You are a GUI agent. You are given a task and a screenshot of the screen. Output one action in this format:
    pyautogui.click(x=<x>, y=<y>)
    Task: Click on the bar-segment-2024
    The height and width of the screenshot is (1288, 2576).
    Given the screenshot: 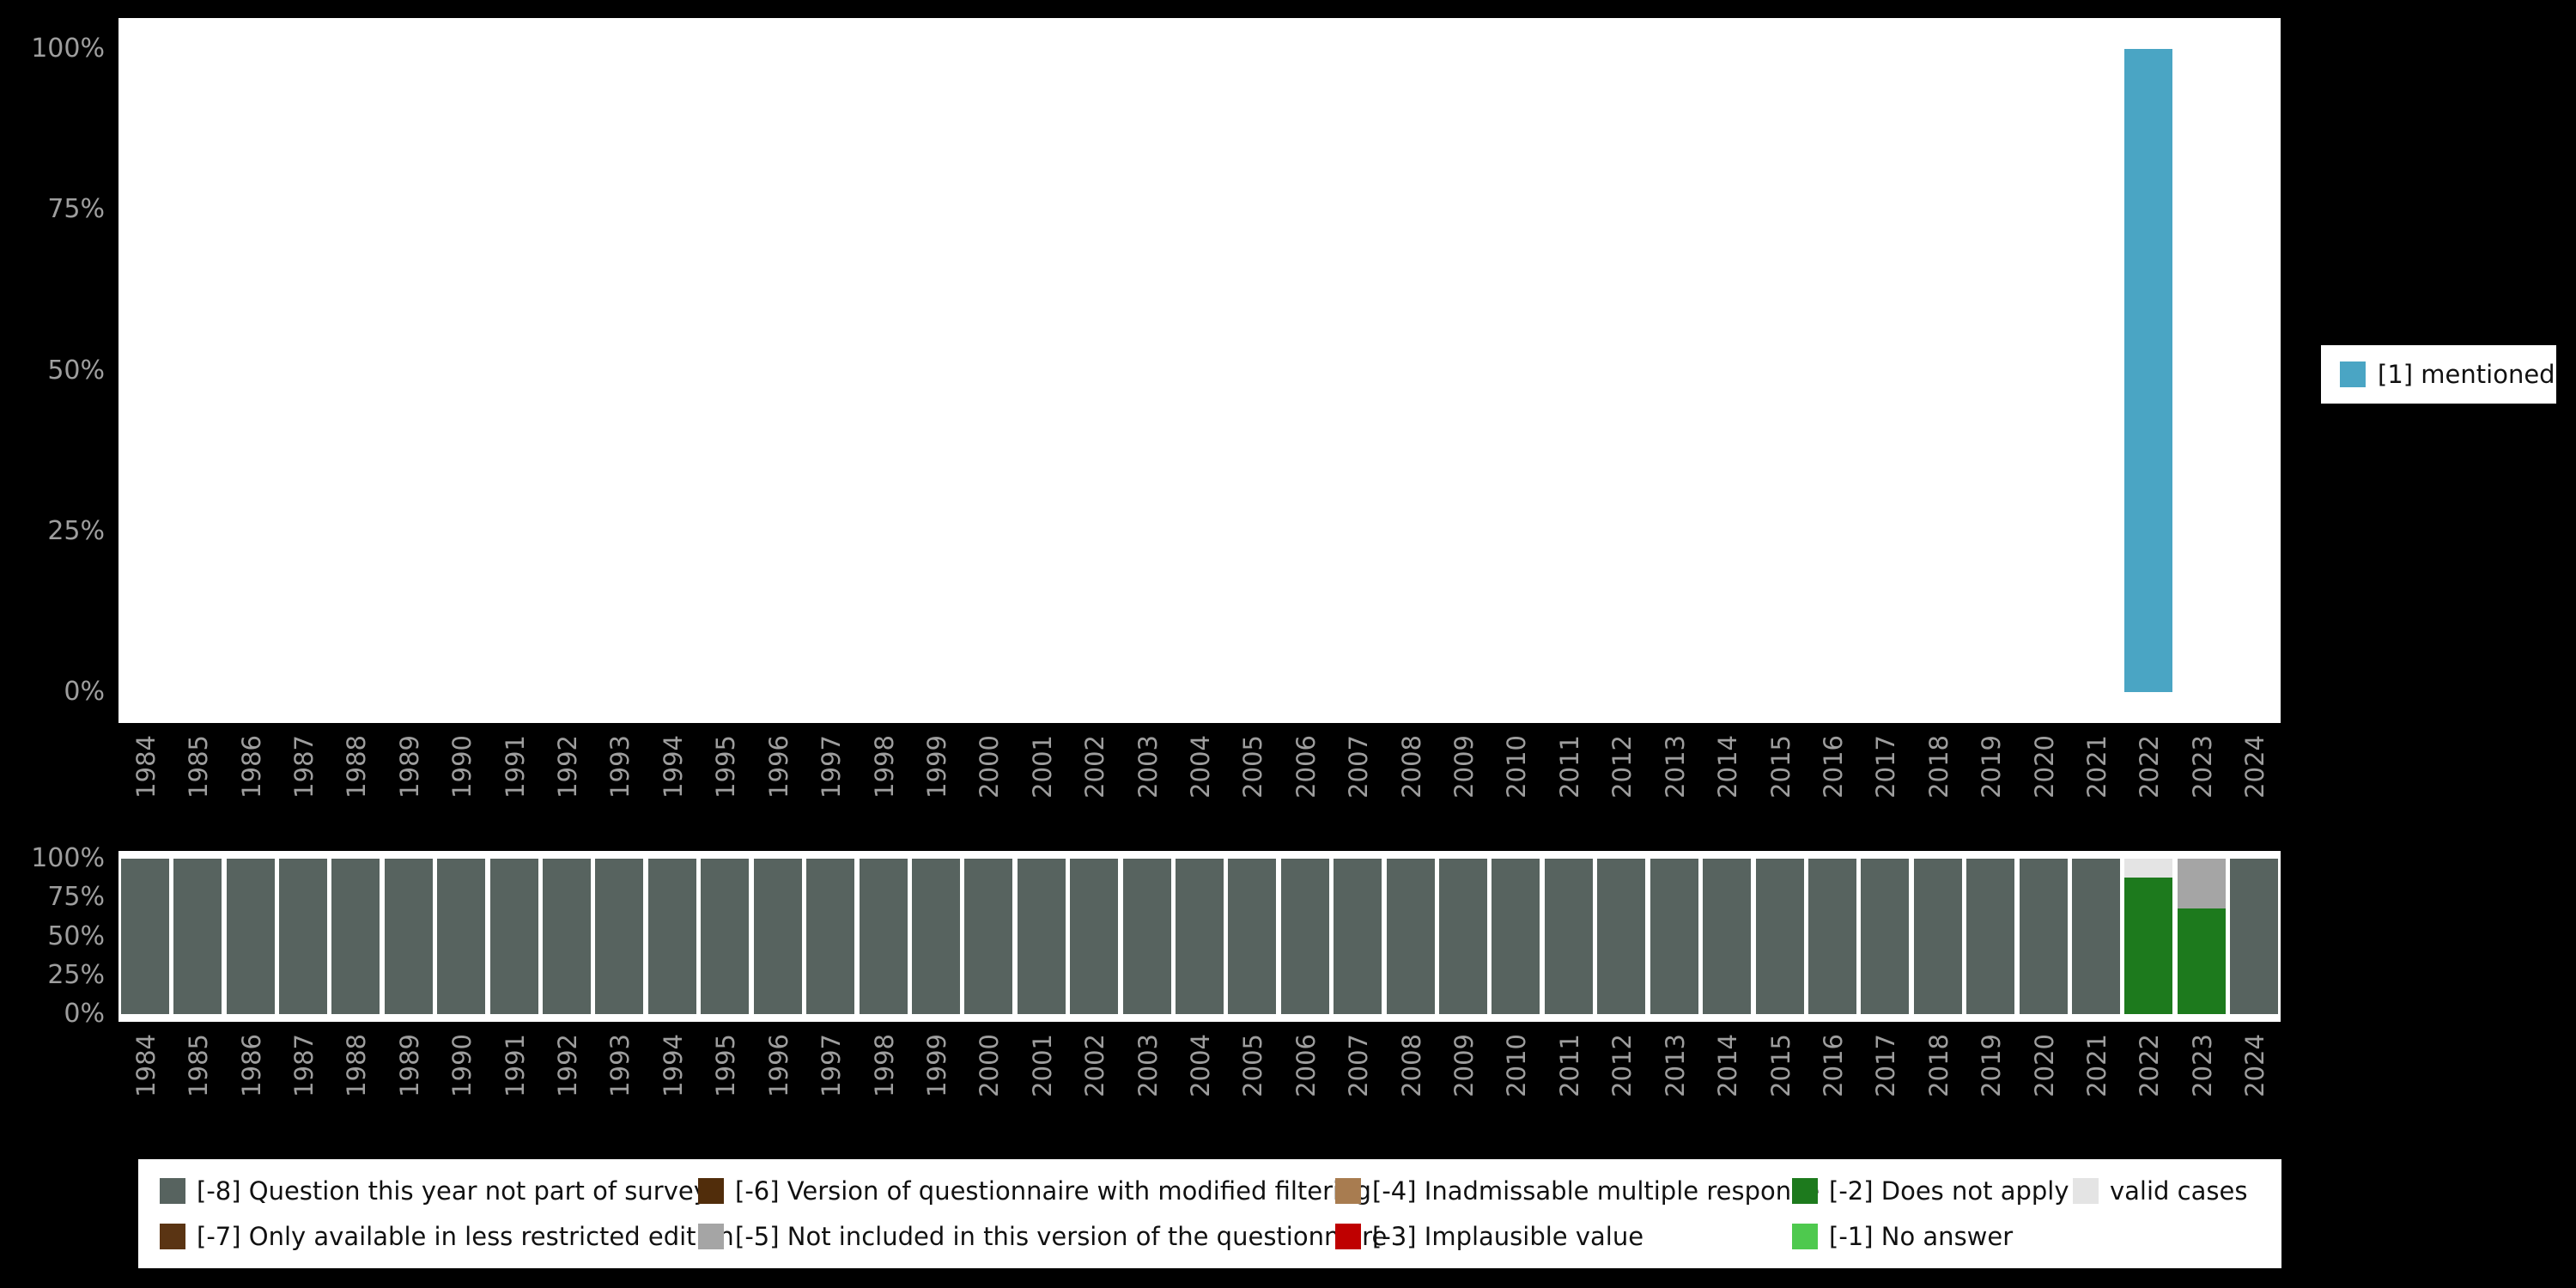 What is the action you would take?
    pyautogui.click(x=2254, y=936)
    